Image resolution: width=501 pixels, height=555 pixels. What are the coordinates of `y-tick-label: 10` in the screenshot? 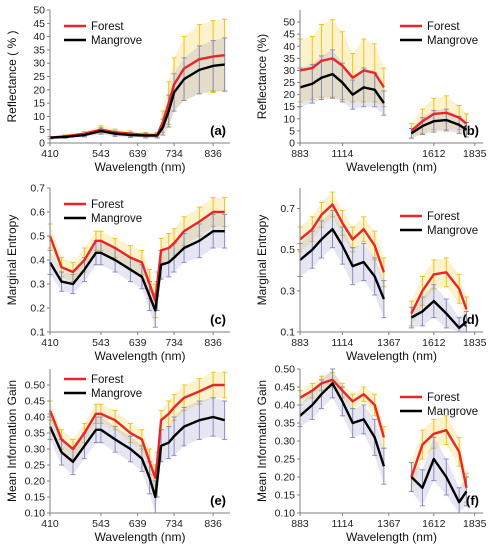 It's located at (289, 119).